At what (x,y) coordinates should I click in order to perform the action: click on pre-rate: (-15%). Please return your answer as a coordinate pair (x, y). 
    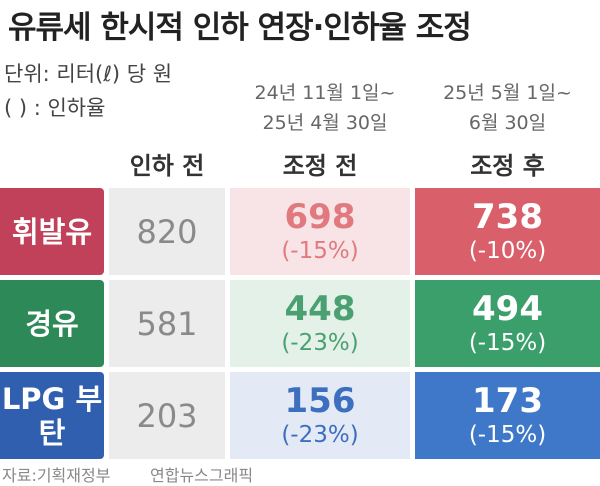
    Looking at the image, I should click on (320, 250).